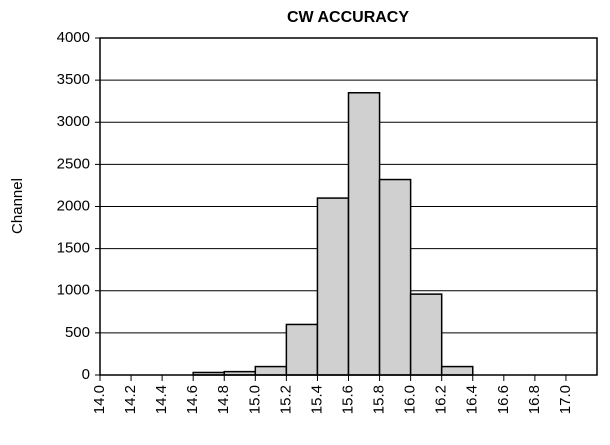 The height and width of the screenshot is (445, 610). I want to click on x-tick-label: 15.8, so click(379, 399).